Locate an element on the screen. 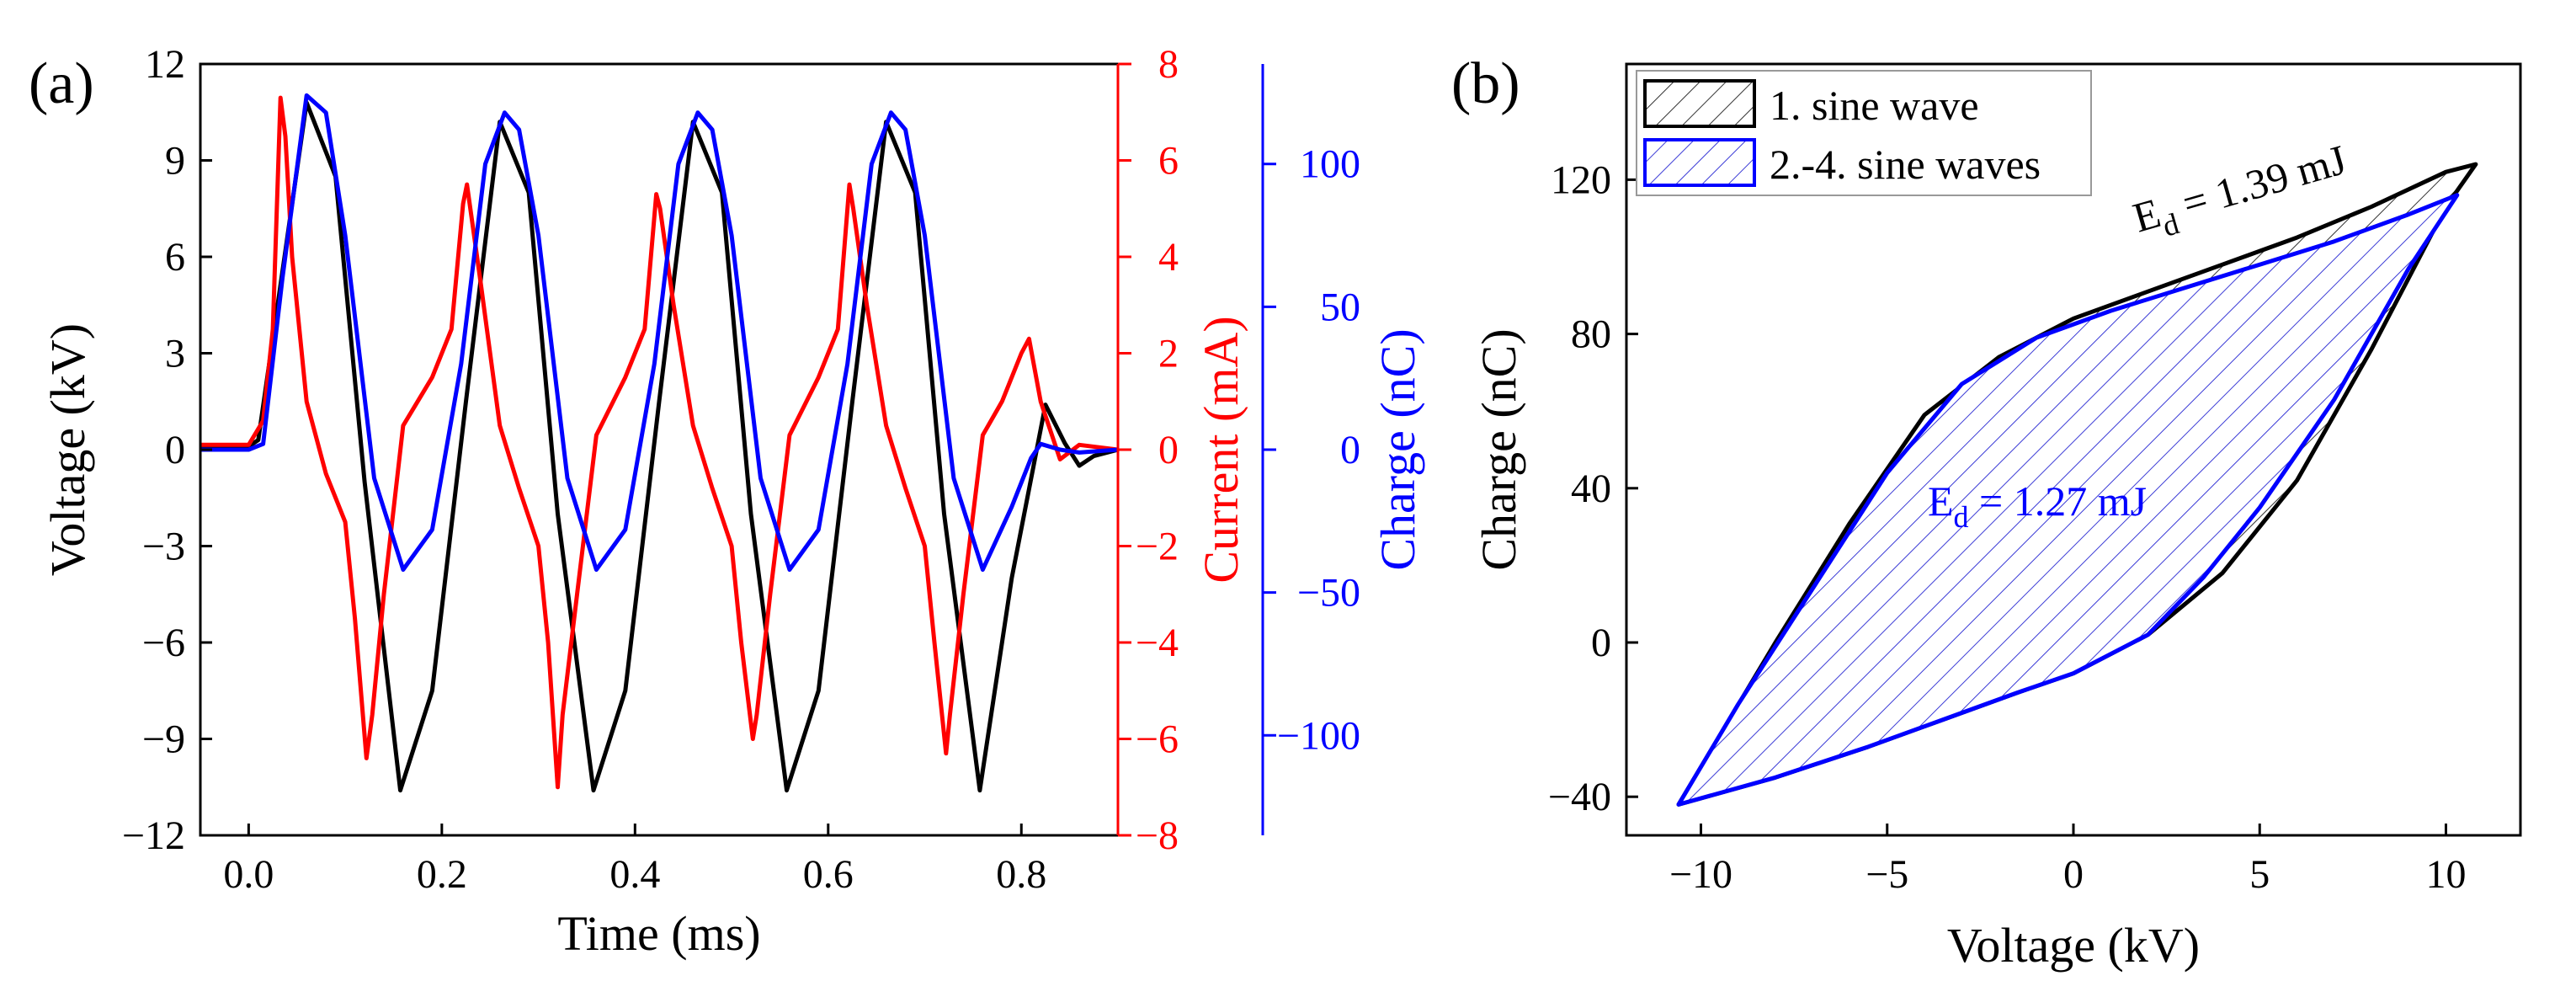 The width and height of the screenshot is (2576, 997). y-tick-label: 120 is located at coordinates (1581, 179).